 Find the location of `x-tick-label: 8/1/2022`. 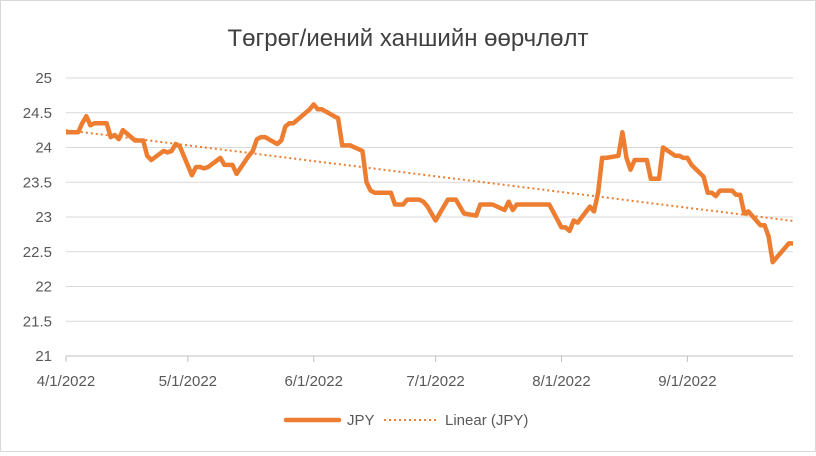

x-tick-label: 8/1/2022 is located at coordinates (561, 381).